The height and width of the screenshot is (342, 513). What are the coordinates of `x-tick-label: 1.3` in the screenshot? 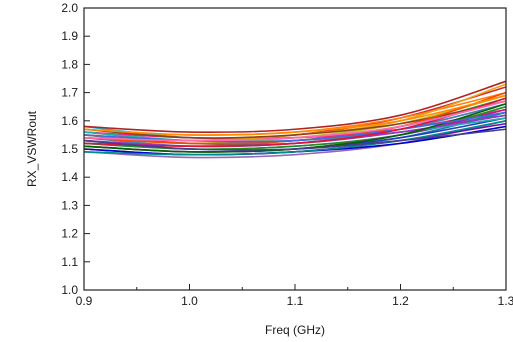 It's located at (505, 301).